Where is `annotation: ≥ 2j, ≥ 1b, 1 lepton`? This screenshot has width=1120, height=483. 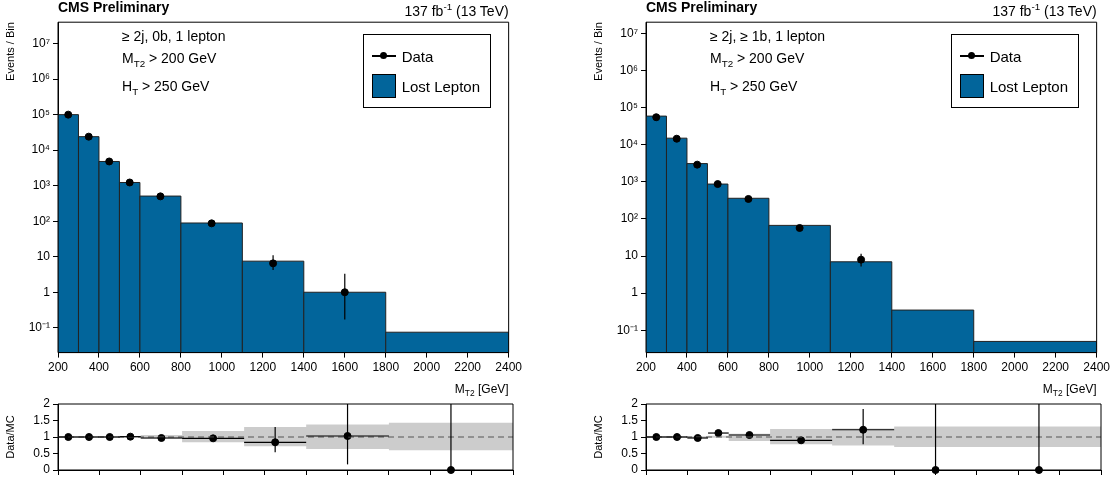 annotation: ≥ 2j, ≥ 1b, 1 lepton is located at coordinates (767, 37).